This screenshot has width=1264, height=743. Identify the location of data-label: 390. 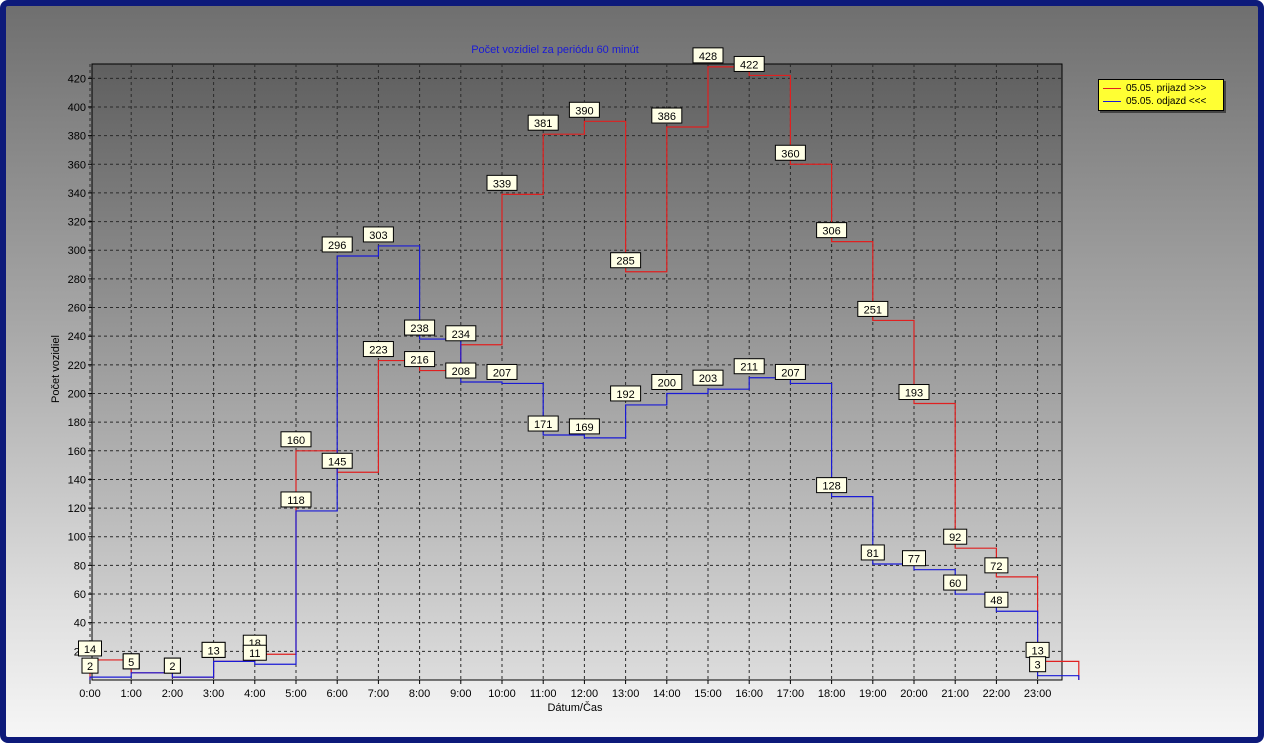
(584, 109).